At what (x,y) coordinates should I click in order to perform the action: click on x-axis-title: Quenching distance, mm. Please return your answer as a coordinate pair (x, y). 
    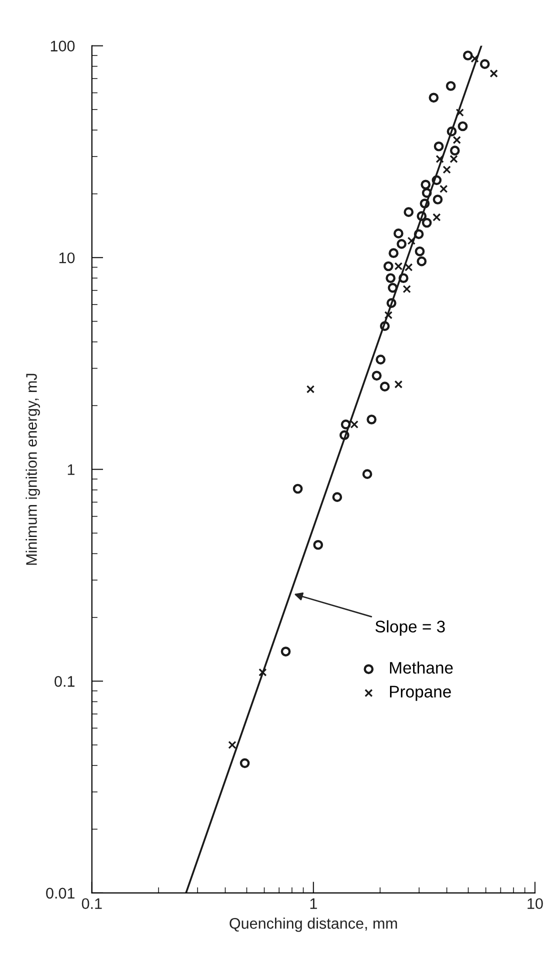
    Looking at the image, I should click on (313, 925).